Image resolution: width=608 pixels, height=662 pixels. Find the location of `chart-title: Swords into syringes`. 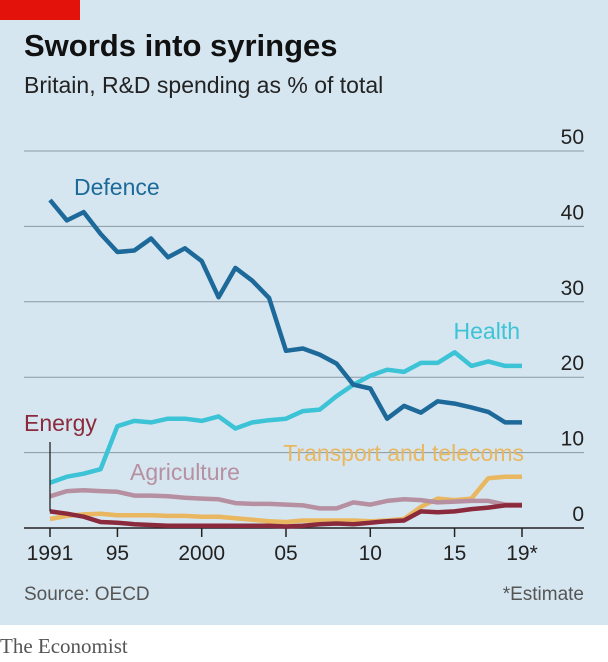

chart-title: Swords into syringes is located at coordinates (181, 45).